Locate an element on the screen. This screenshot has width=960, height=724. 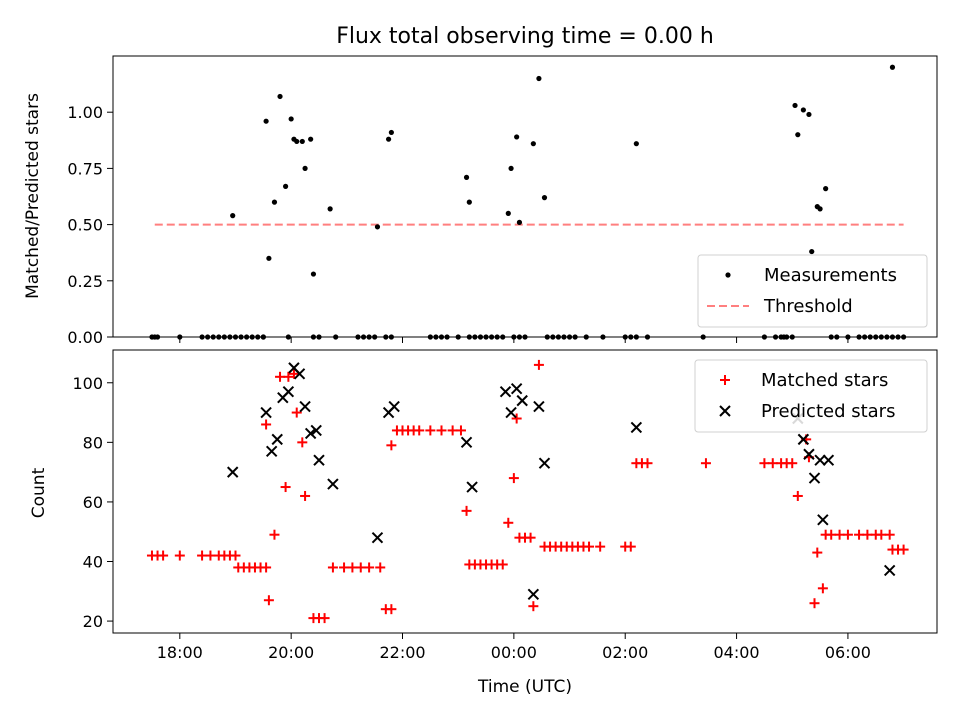
x-tick-label: 18:00 is located at coordinates (180, 652).